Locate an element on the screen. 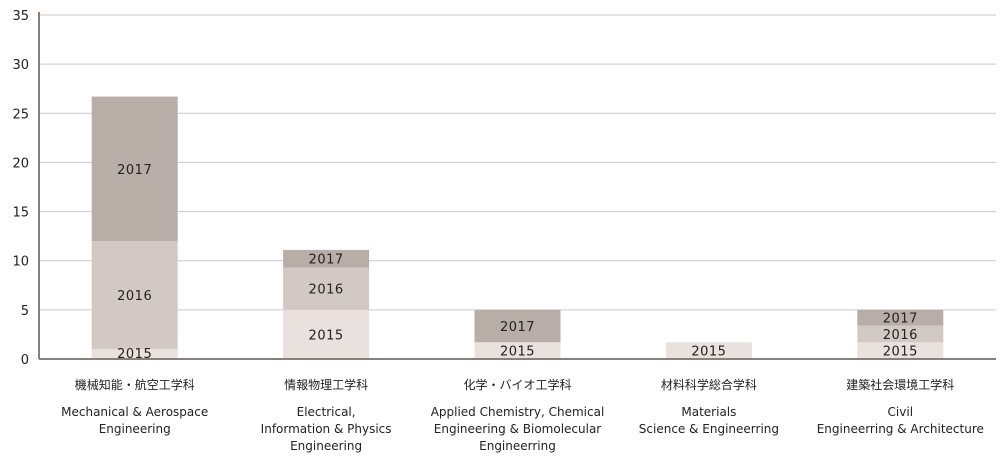 The height and width of the screenshot is (465, 1000). y-tick-label: 30 is located at coordinates (20, 65).